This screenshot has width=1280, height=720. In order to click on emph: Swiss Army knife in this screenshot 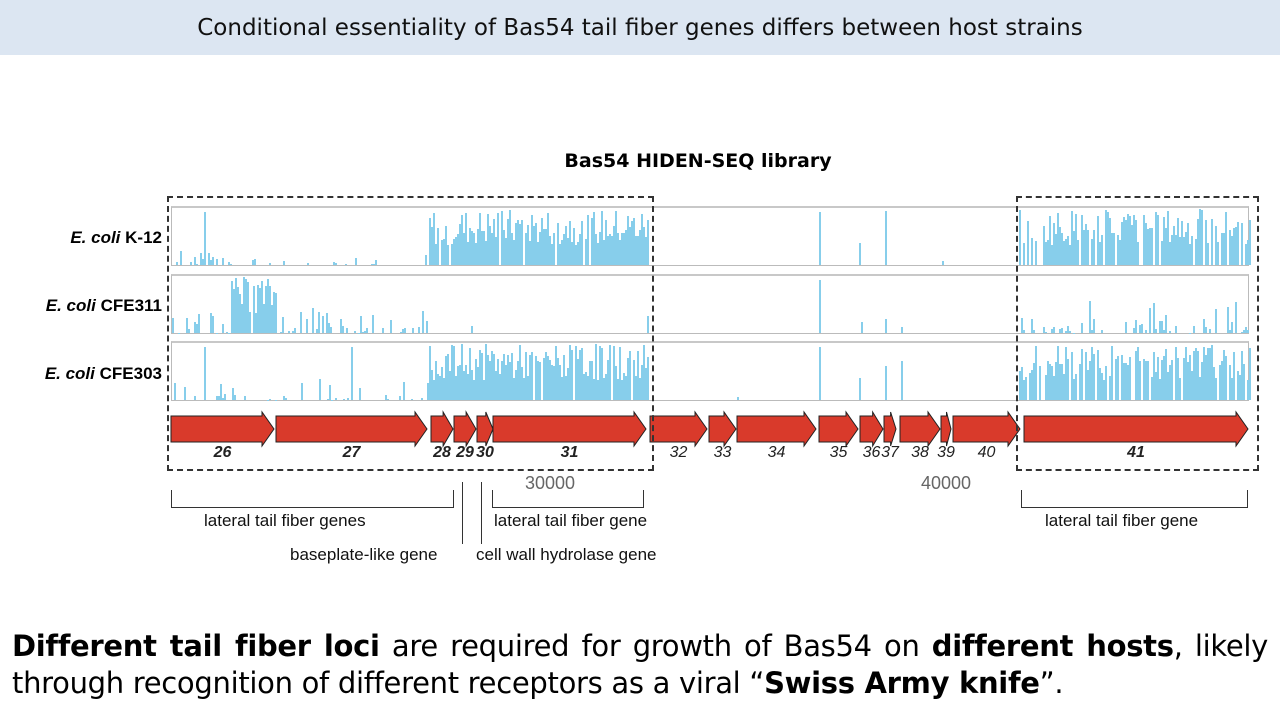, I will do `click(902, 683)`.